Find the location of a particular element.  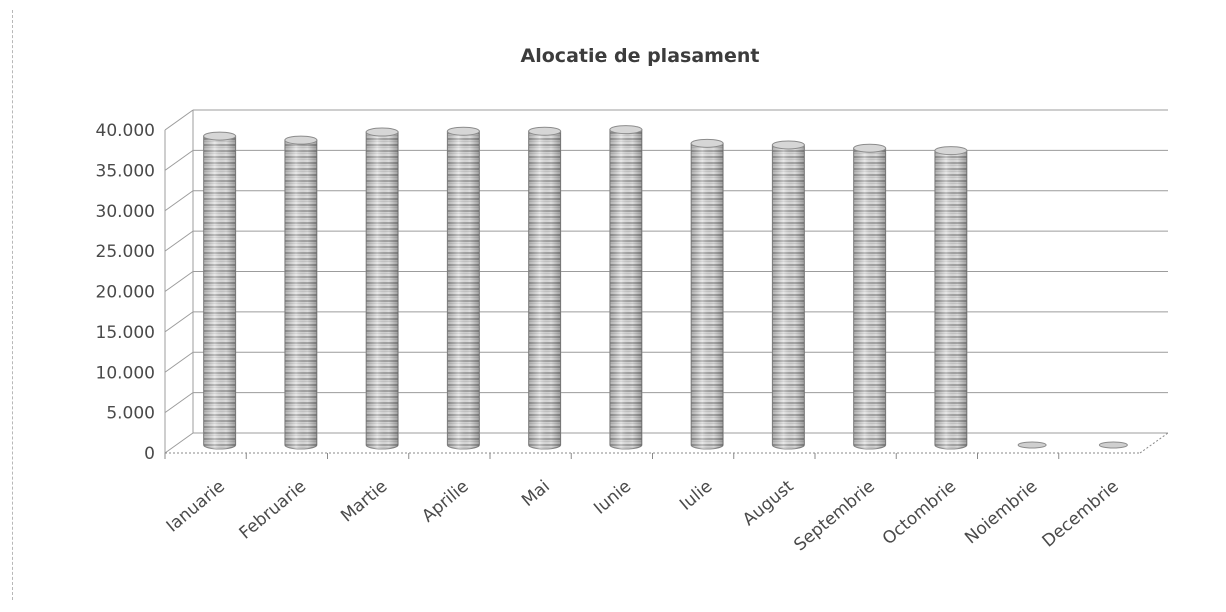

x-tick-label: August is located at coordinates (768, 503).